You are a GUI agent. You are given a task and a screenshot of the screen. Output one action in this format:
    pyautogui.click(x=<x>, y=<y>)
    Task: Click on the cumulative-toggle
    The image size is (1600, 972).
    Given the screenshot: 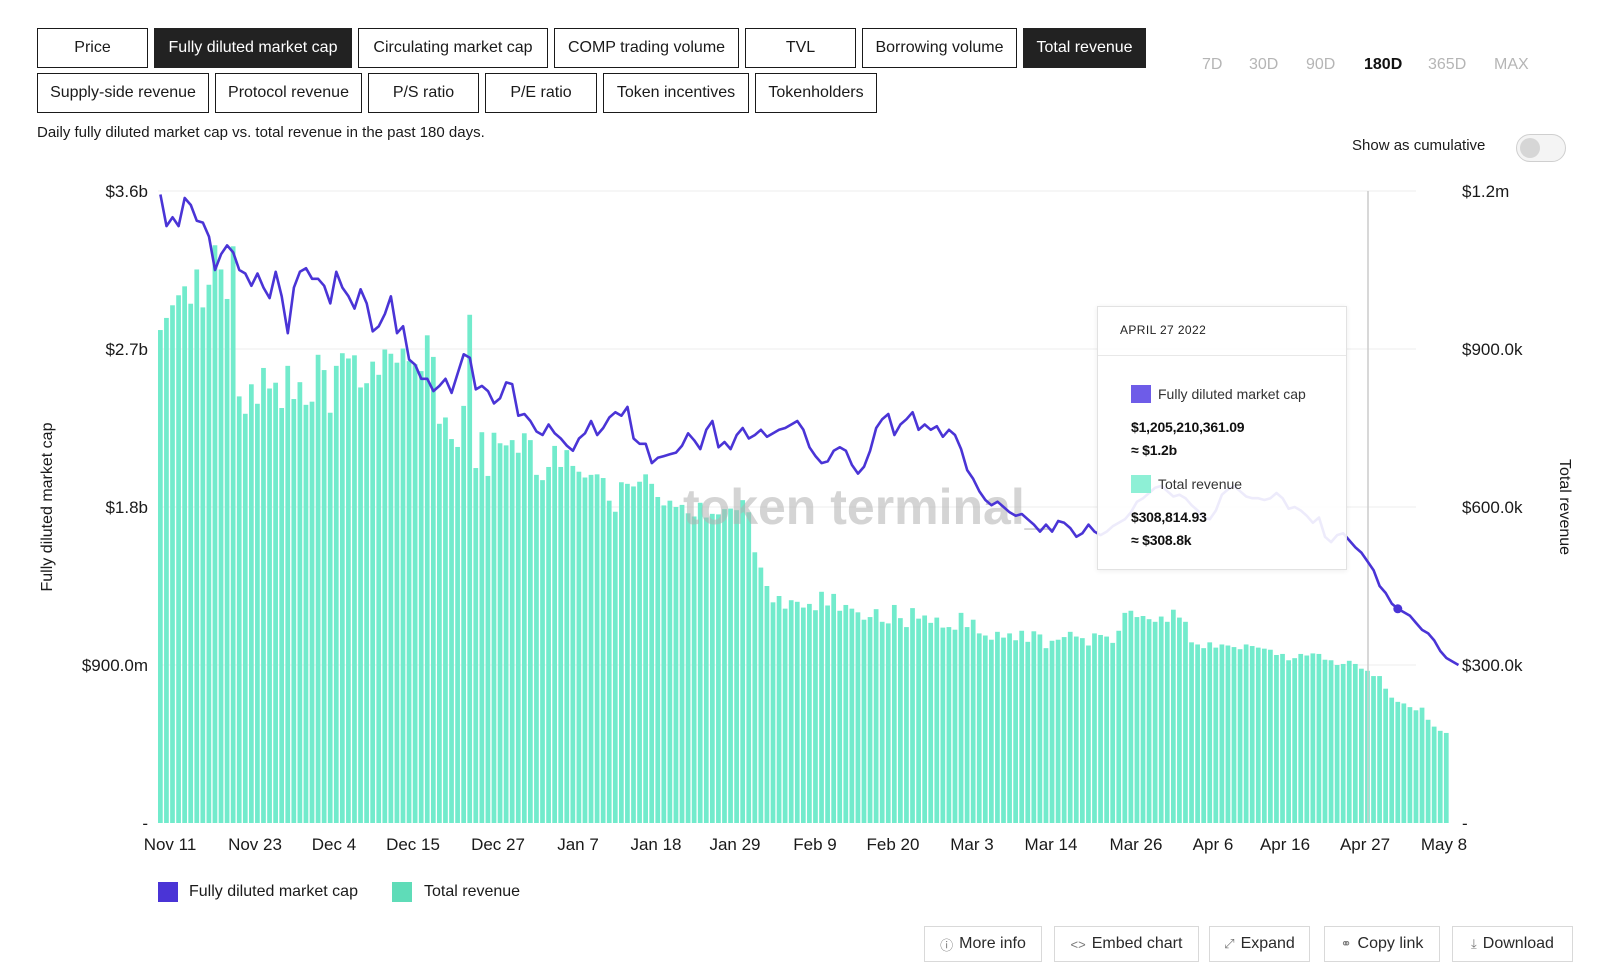 What is the action you would take?
    pyautogui.click(x=1541, y=148)
    